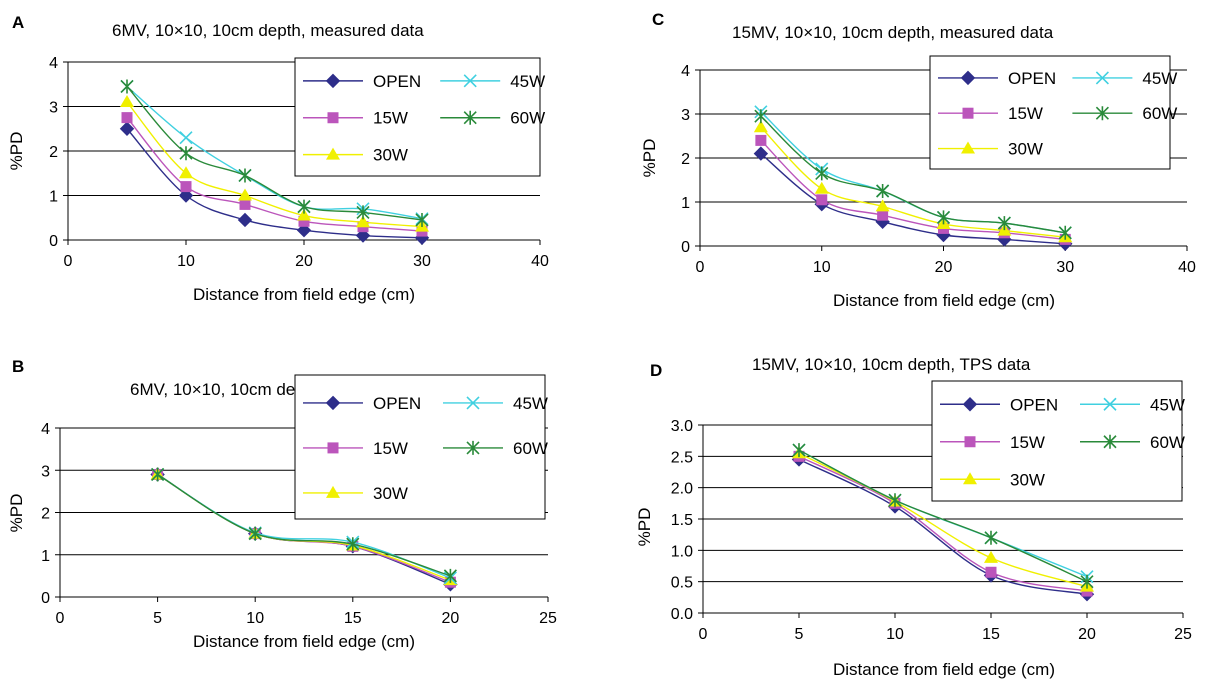  I want to click on y-tick-label-d: 1.5, so click(682, 520).